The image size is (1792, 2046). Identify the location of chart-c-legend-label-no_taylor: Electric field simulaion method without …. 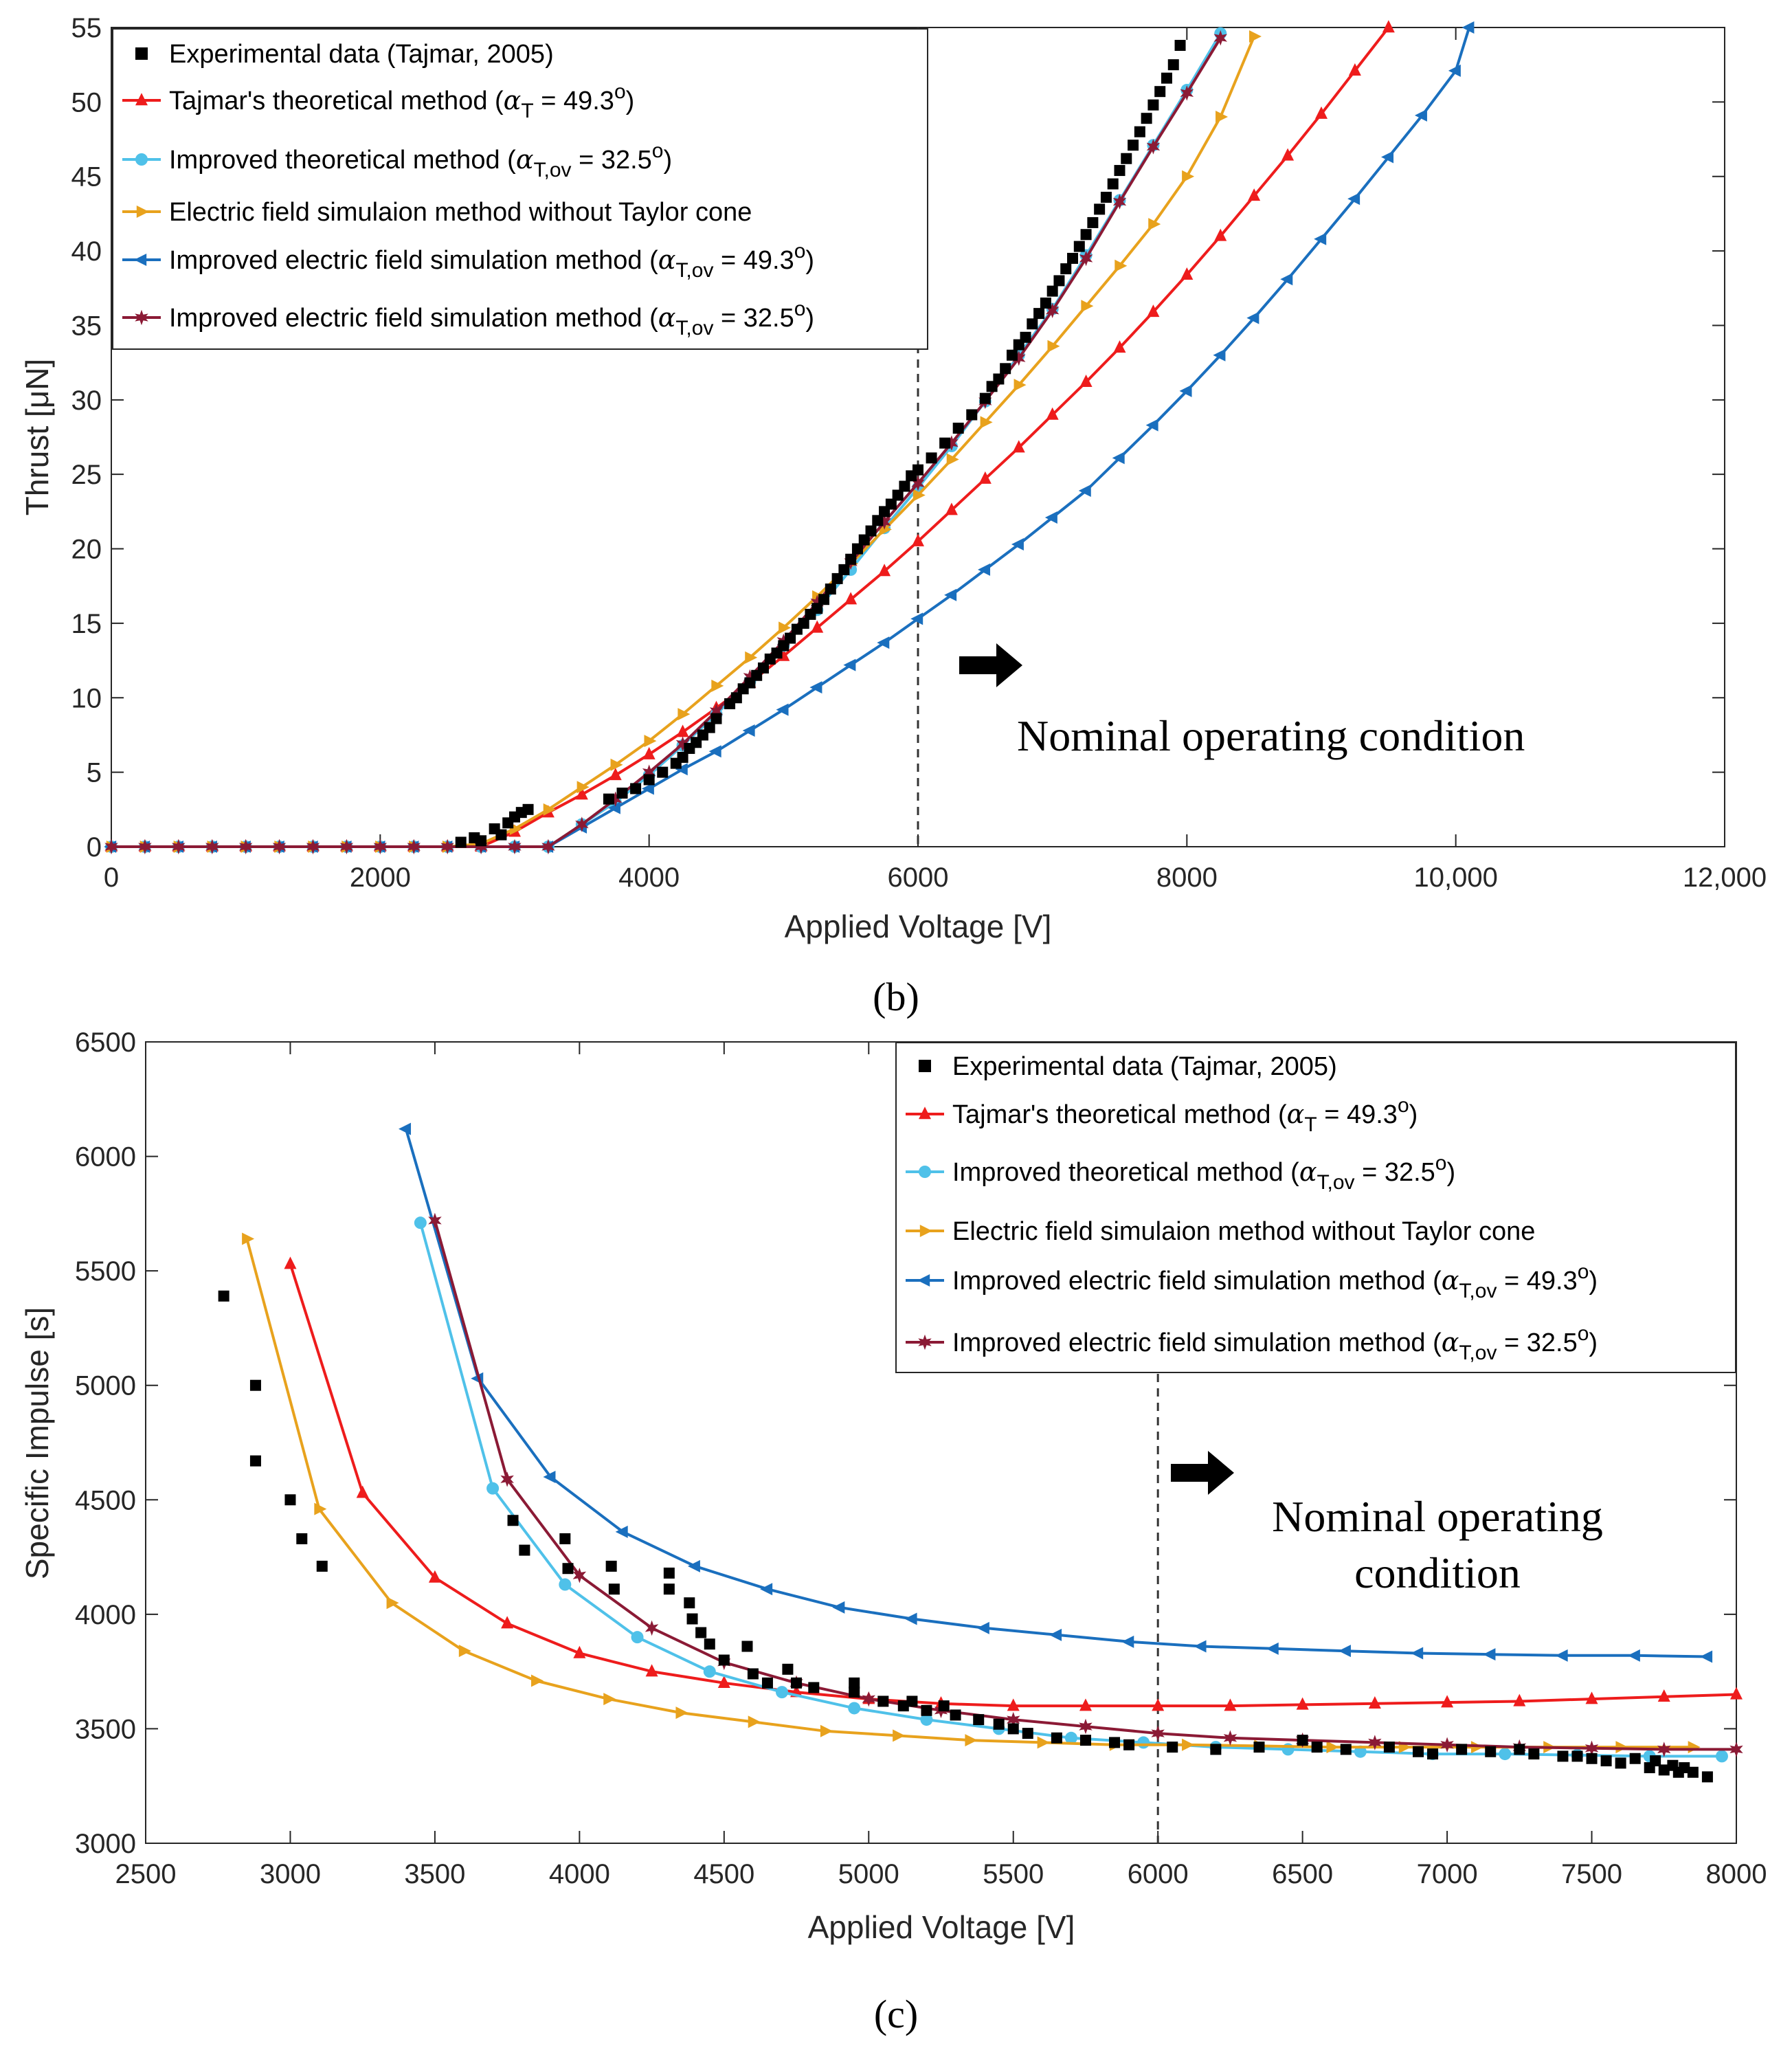
(1243, 1231).